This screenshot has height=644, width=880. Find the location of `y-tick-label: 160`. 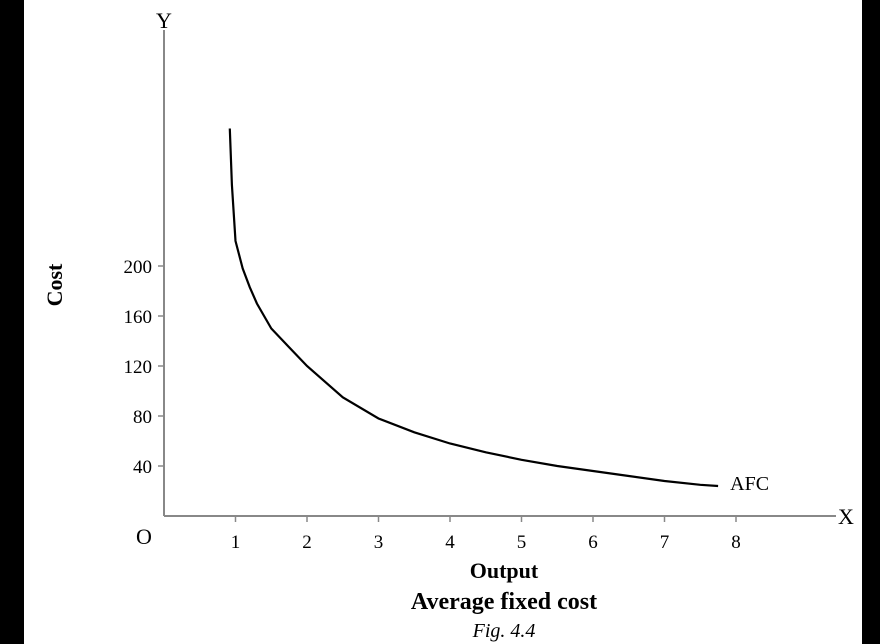

y-tick-label: 160 is located at coordinates (138, 317).